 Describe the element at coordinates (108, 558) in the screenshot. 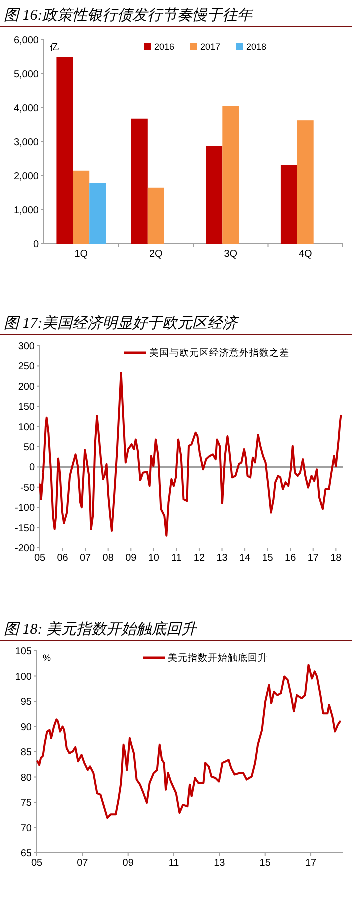

I see `x-tick-label: 08` at that location.